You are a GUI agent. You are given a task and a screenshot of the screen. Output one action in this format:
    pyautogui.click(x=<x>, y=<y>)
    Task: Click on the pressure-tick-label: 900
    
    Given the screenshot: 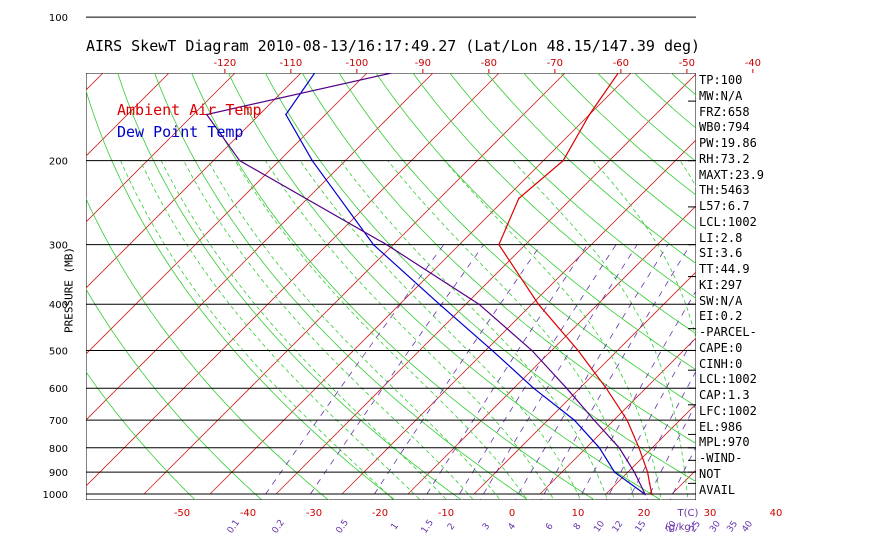 What is the action you would take?
    pyautogui.click(x=58, y=473)
    